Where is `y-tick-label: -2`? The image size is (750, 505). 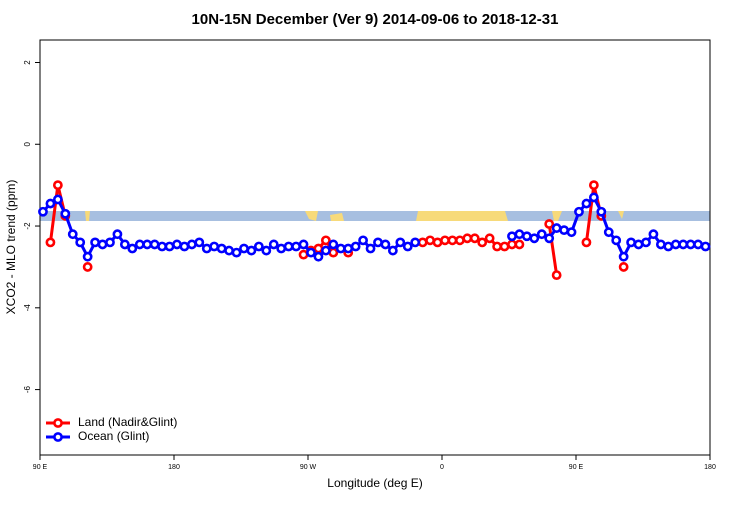 y-tick-label: -2 is located at coordinates (27, 226).